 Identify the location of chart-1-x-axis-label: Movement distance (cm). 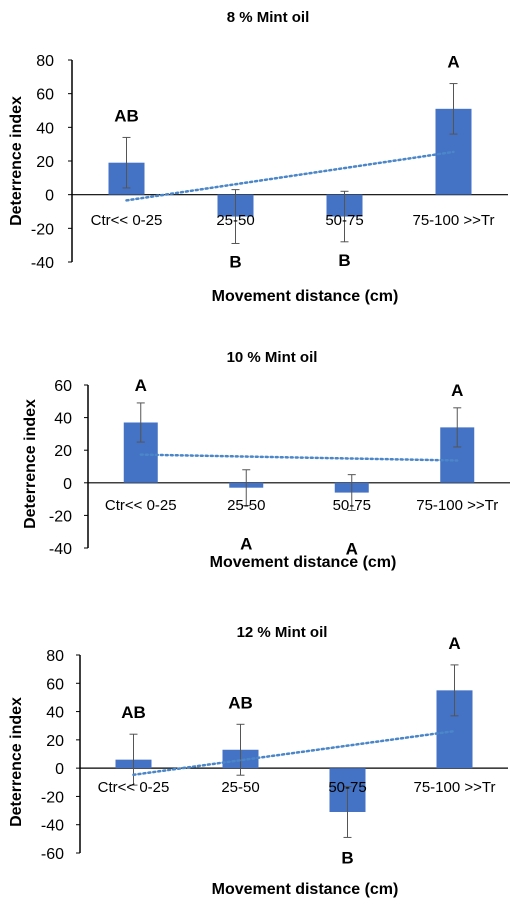
(305, 296).